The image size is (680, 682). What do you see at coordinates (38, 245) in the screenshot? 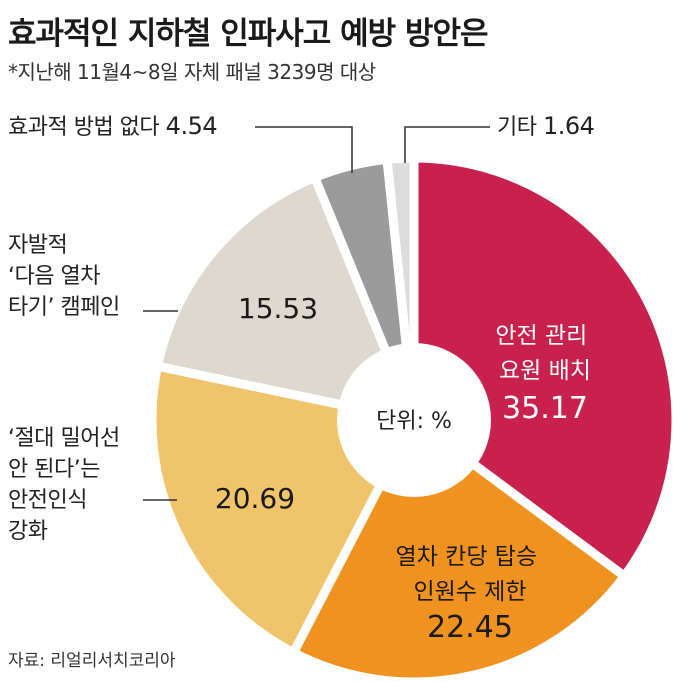
I see `outer-label-campaign-line1: 자발적` at bounding box center [38, 245].